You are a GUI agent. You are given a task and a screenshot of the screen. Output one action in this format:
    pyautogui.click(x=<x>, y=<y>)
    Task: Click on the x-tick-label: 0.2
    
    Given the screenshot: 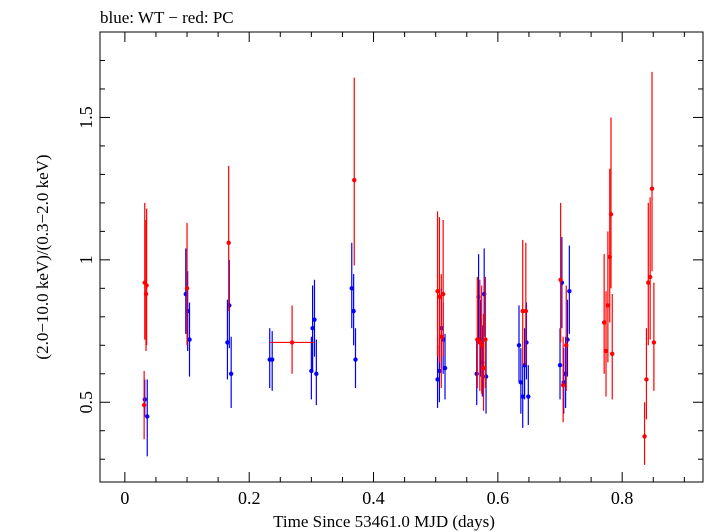 What is the action you would take?
    pyautogui.click(x=249, y=498)
    